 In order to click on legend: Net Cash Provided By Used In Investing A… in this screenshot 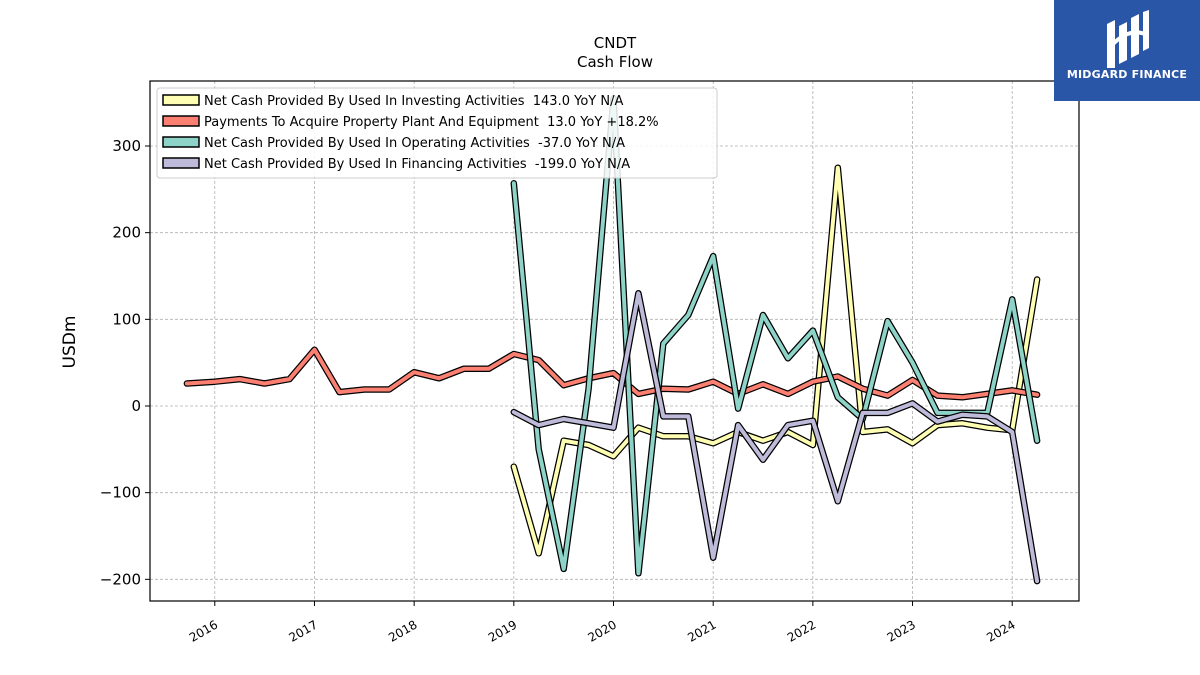, I will do `click(437, 133)`.